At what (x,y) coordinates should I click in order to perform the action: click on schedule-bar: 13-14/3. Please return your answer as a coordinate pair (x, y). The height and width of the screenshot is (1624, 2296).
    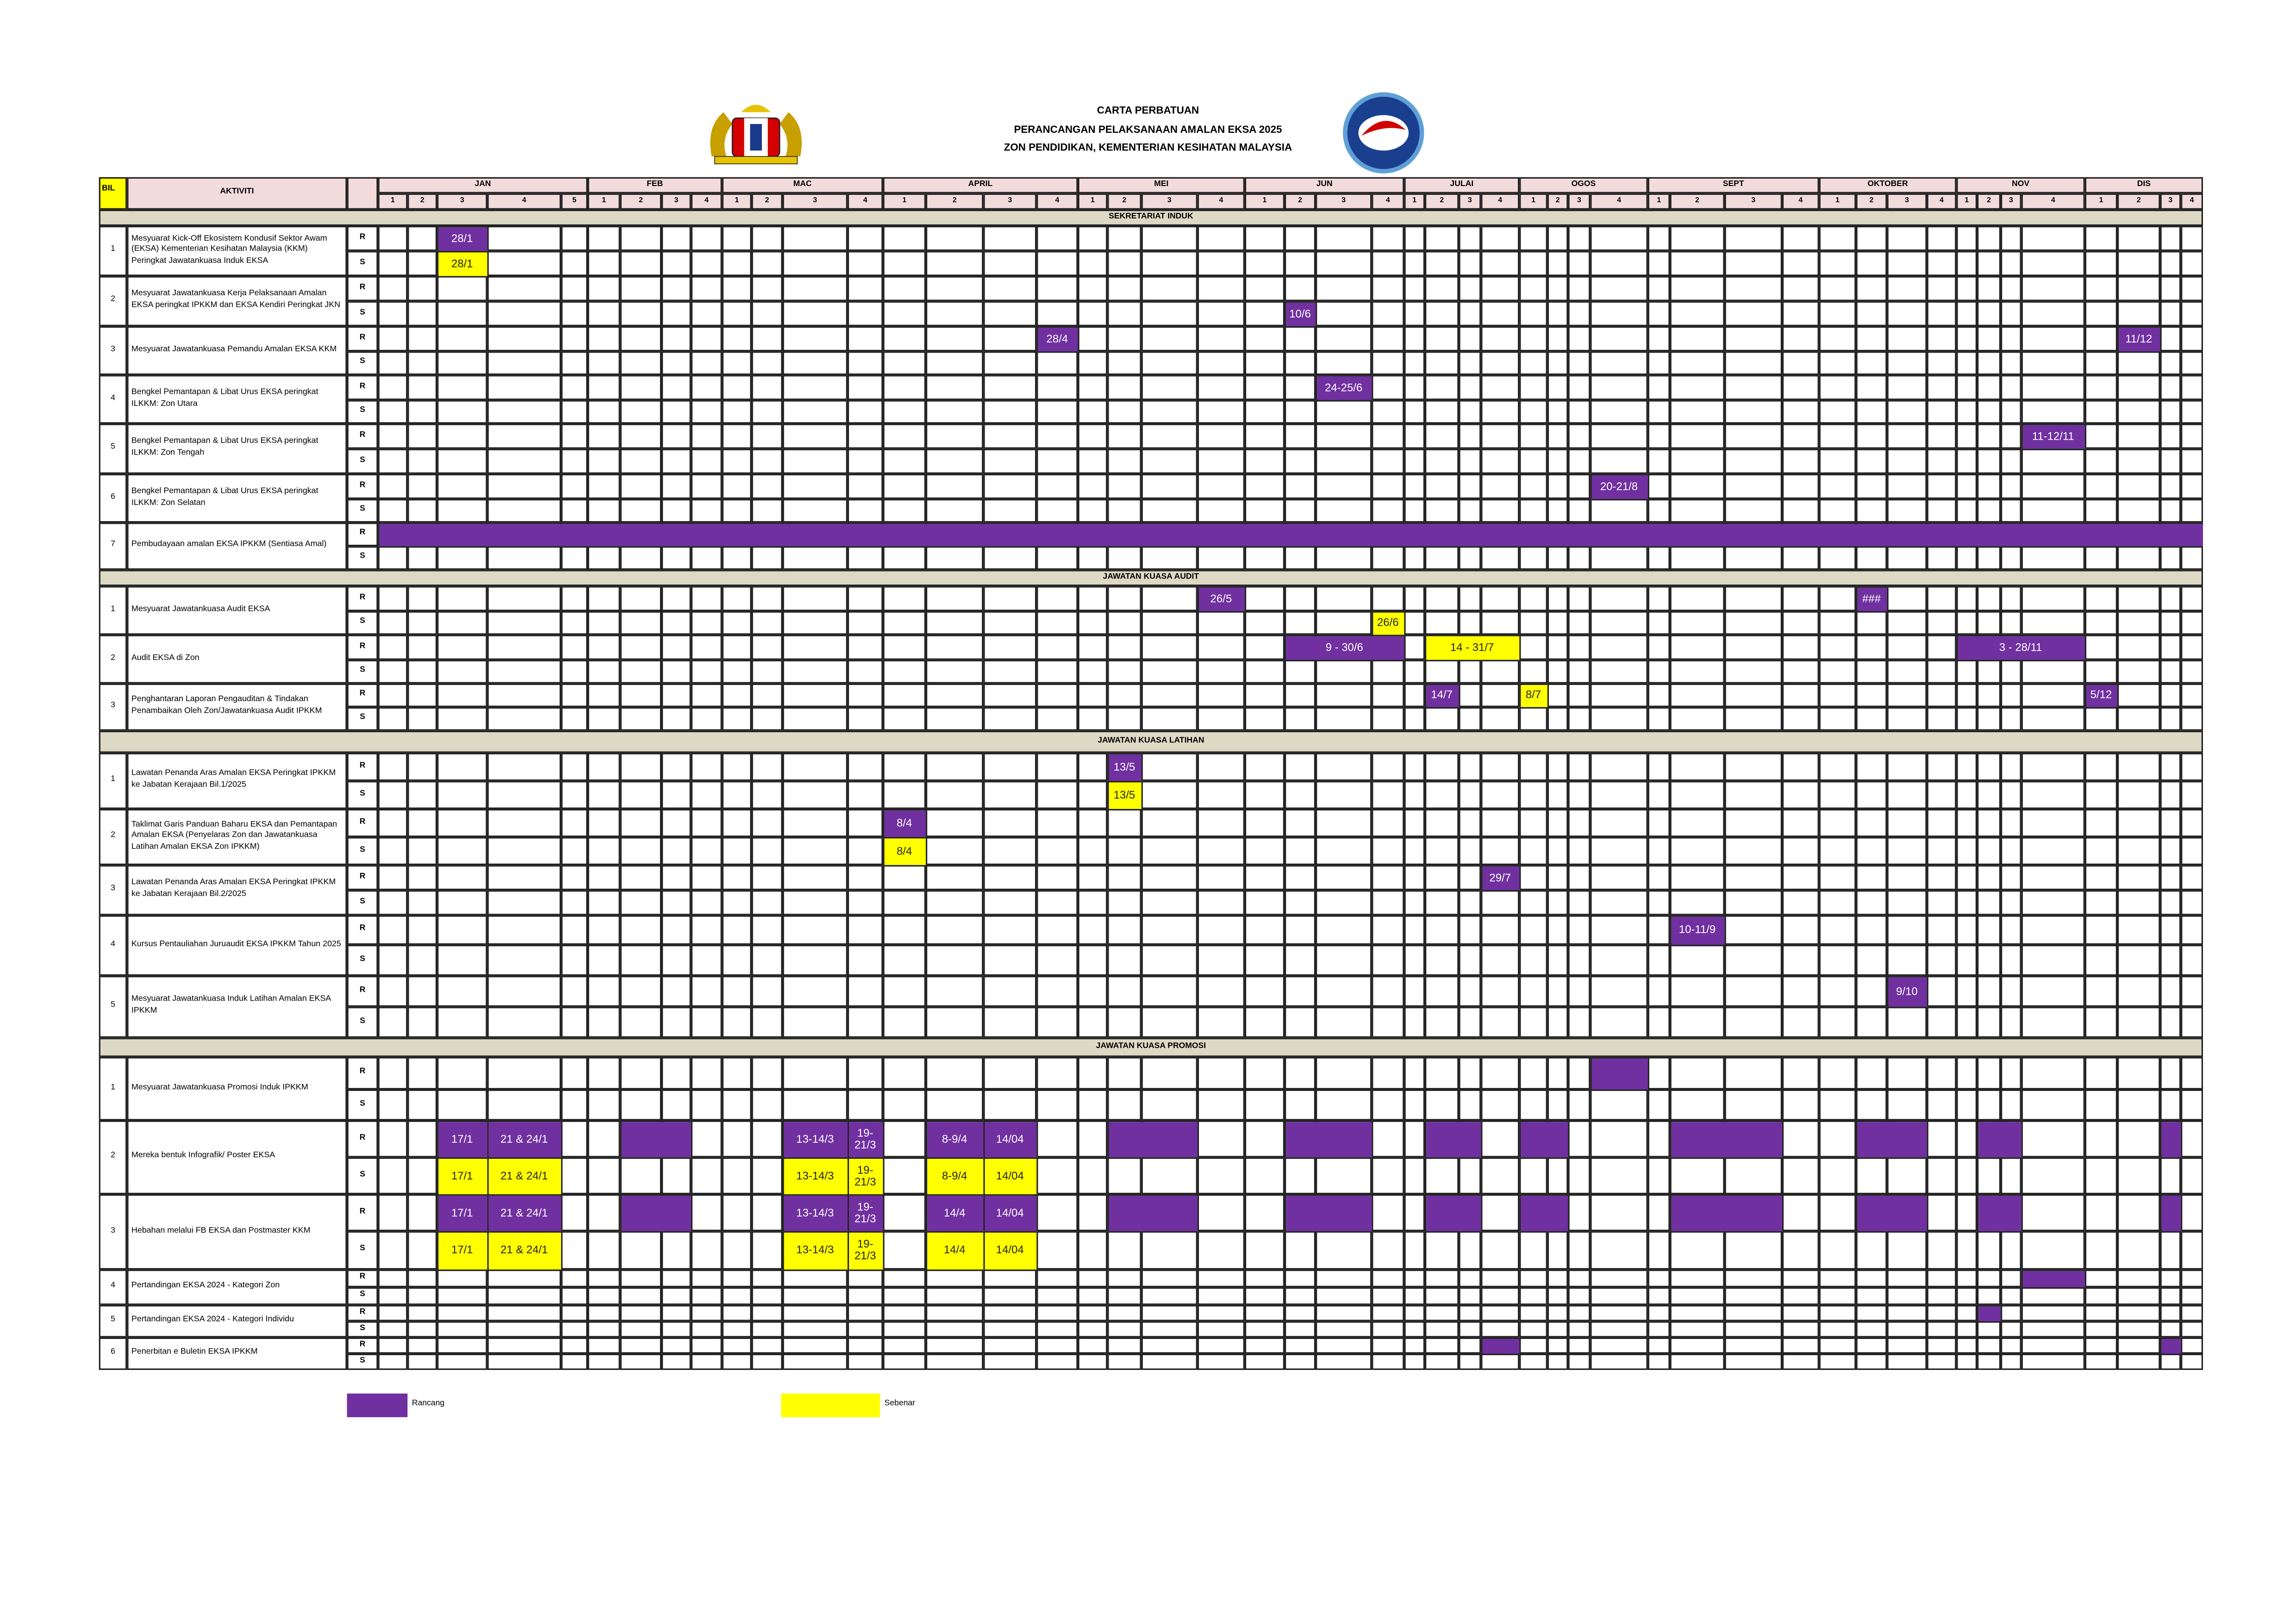
    Looking at the image, I should click on (815, 1176).